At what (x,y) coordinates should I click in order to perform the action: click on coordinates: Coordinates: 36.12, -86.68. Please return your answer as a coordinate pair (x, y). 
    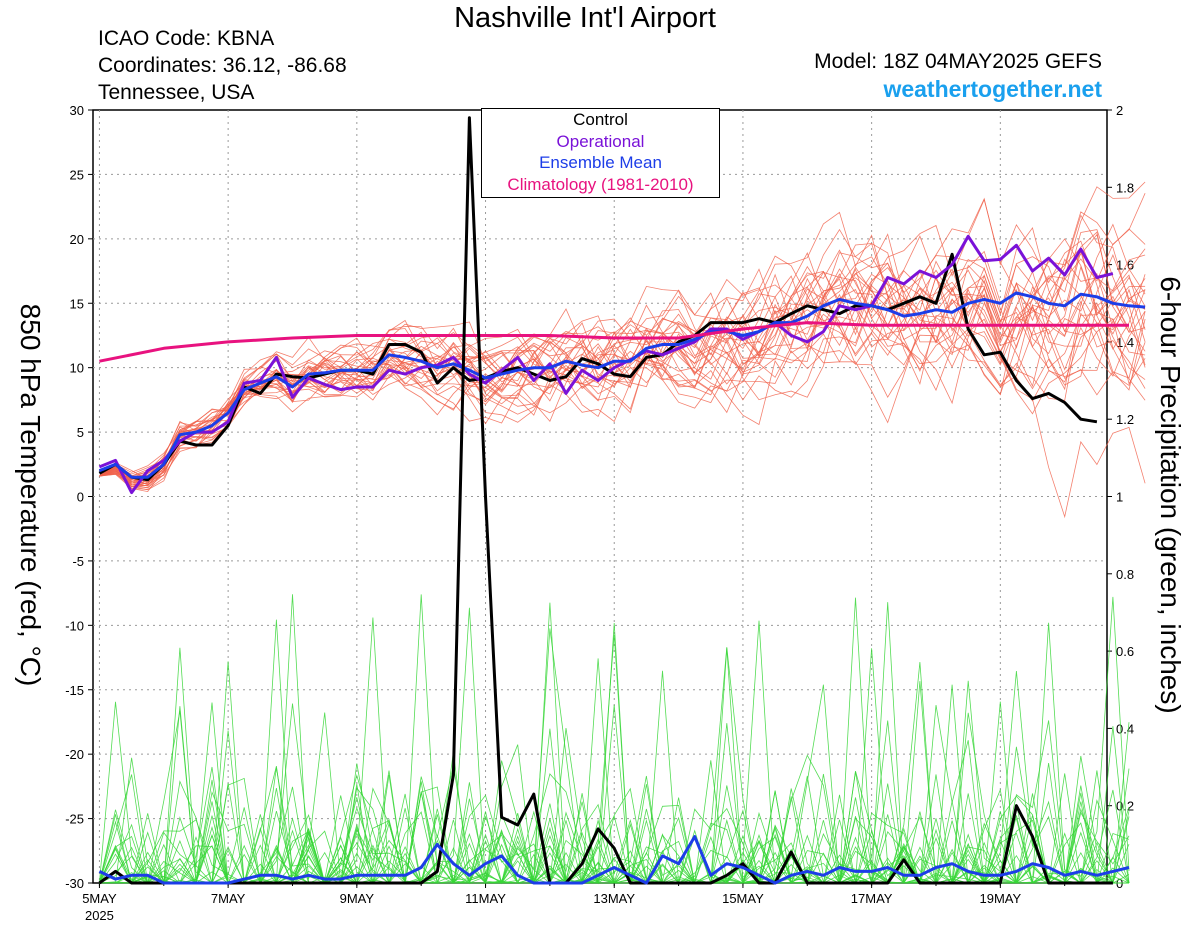
    Looking at the image, I should click on (222, 65).